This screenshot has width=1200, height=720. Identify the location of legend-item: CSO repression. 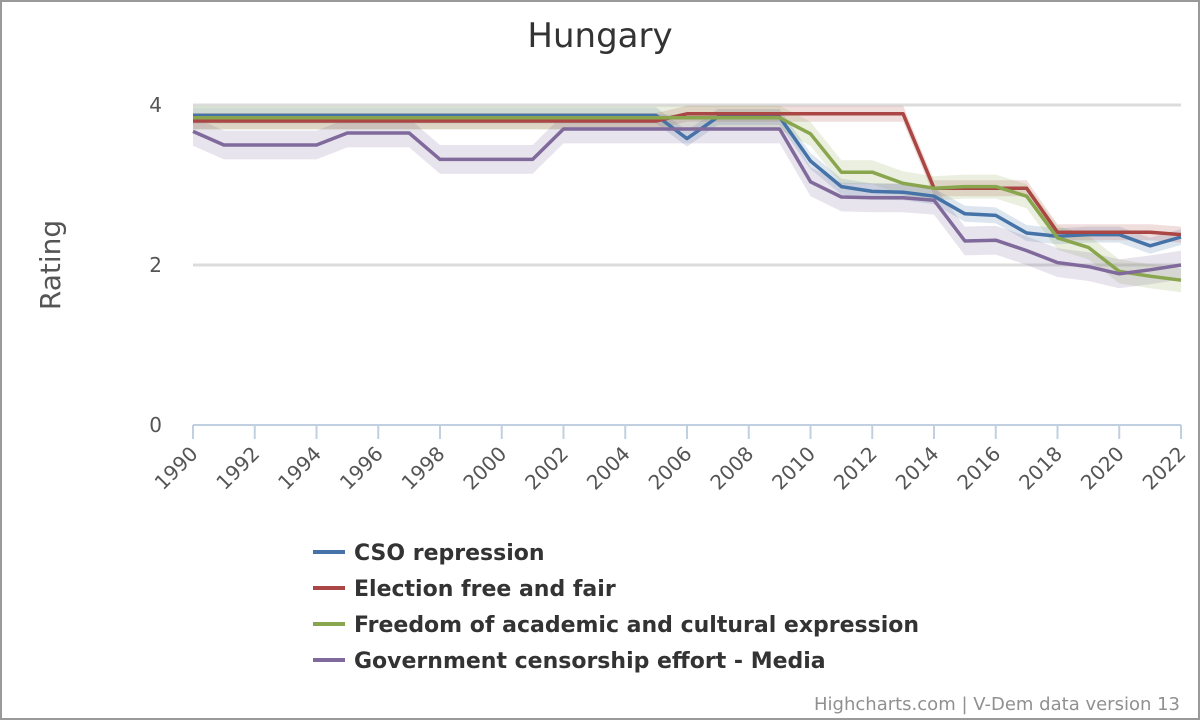
(429, 553).